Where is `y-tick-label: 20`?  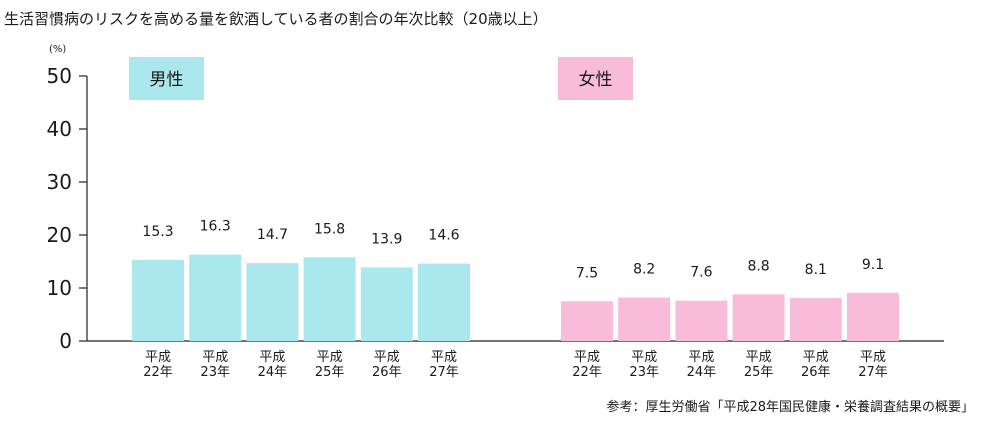 y-tick-label: 20 is located at coordinates (59, 235).